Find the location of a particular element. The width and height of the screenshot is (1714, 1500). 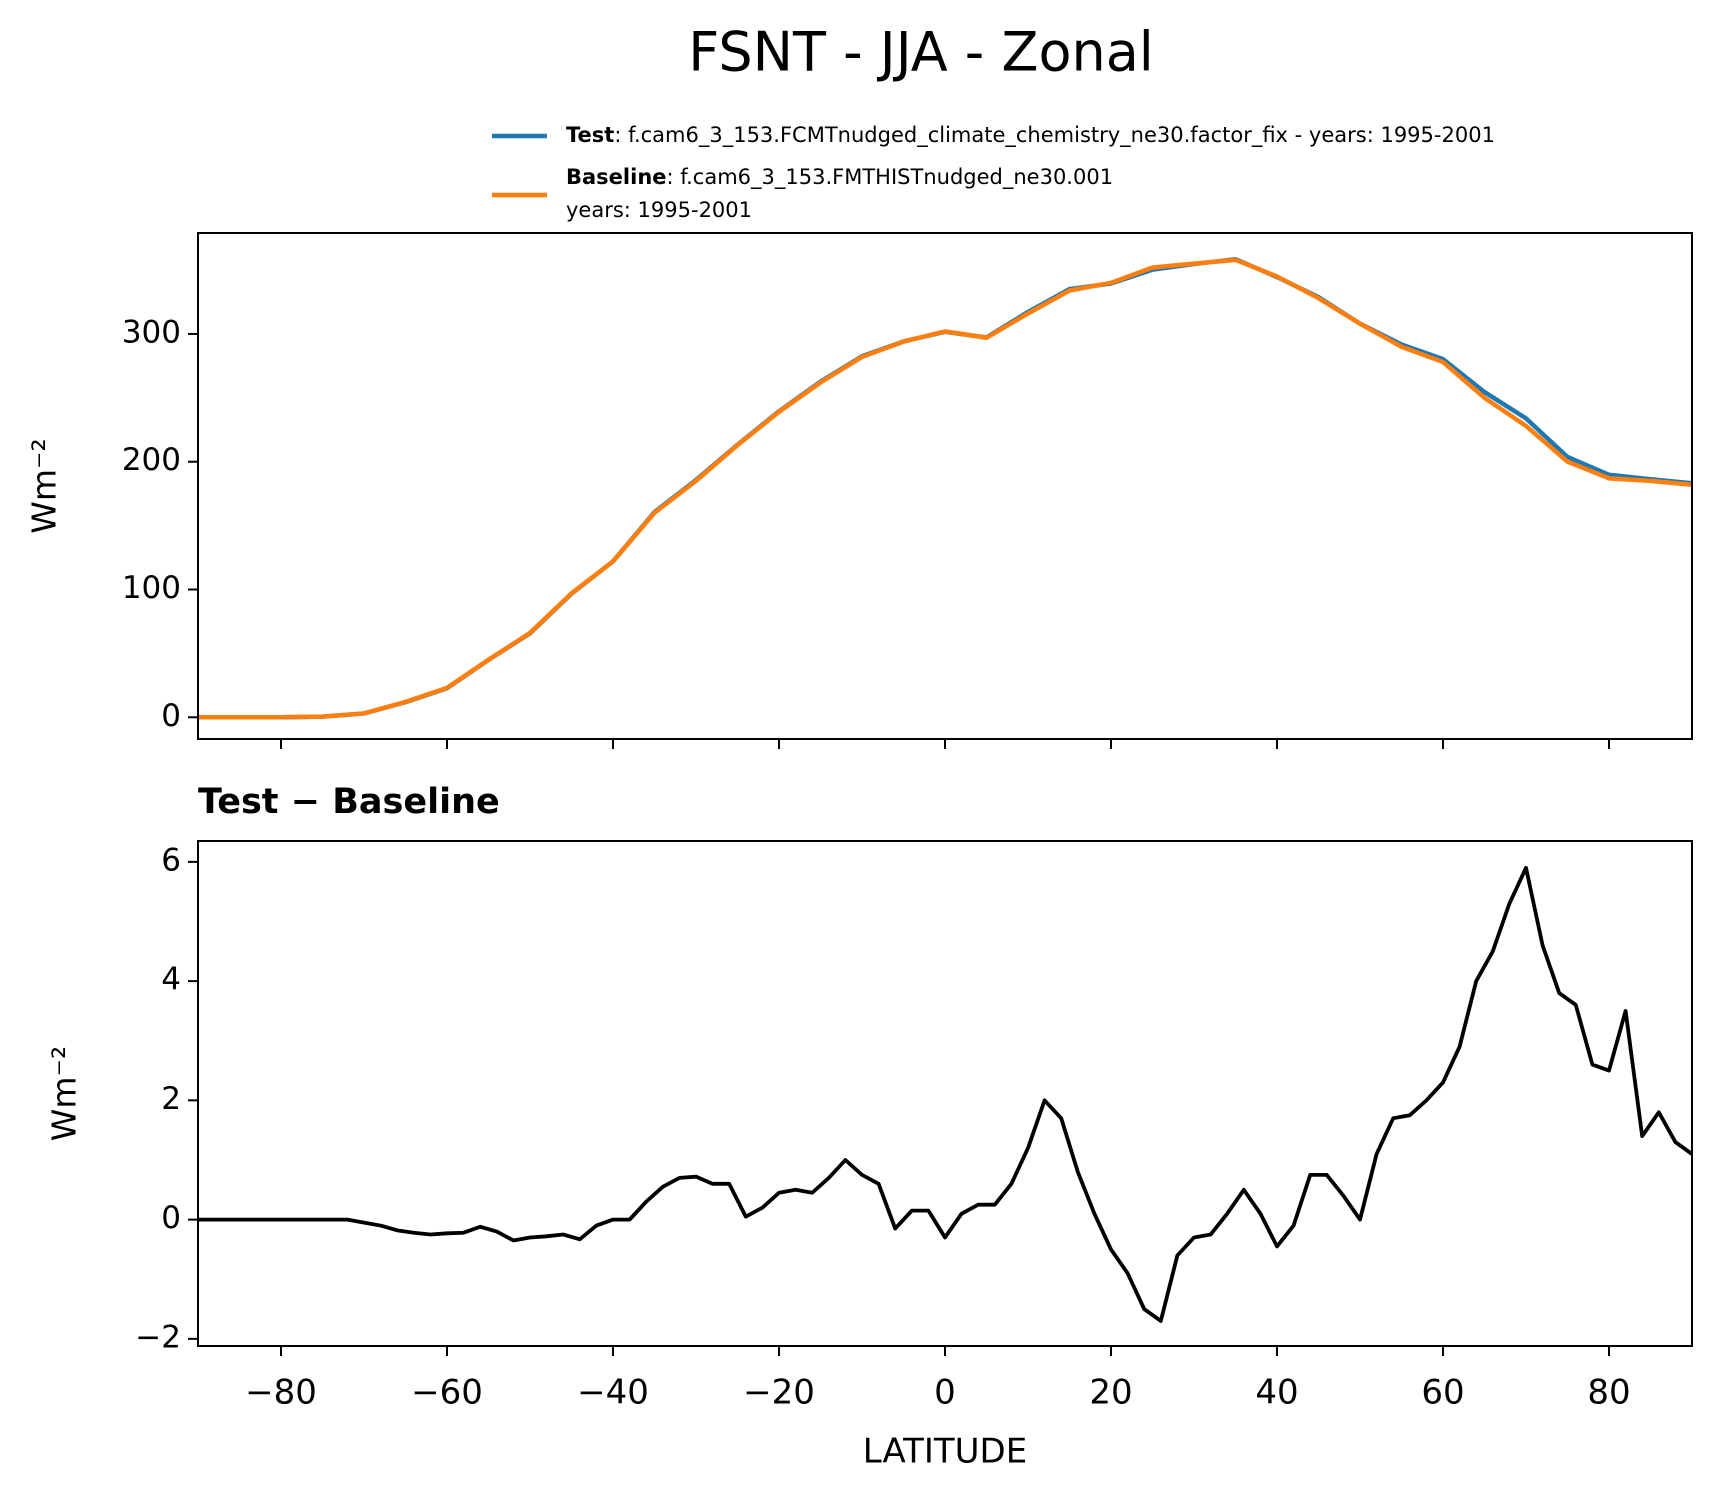

y-tick-label: 100 is located at coordinates (151, 588).